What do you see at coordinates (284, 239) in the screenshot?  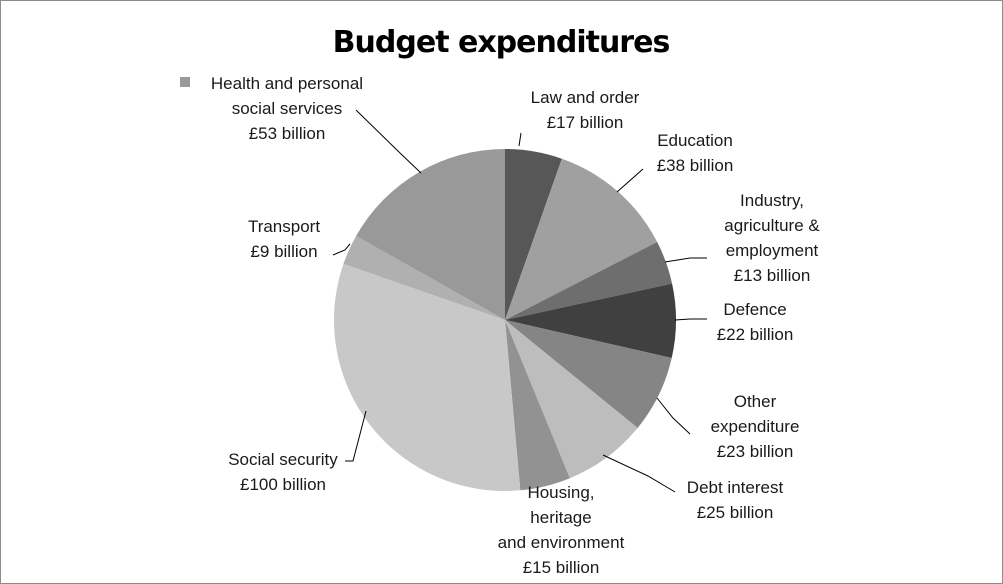 I see `slice-label: Transport £9 billion` at bounding box center [284, 239].